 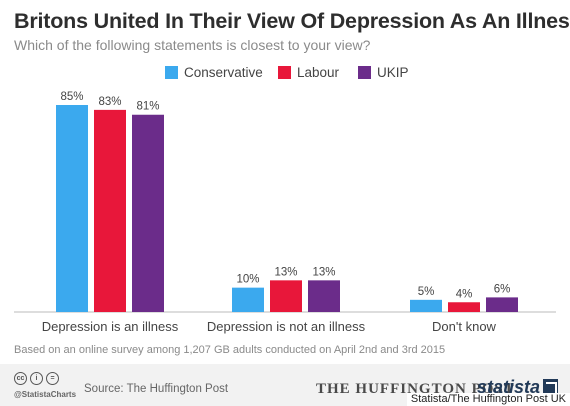 What do you see at coordinates (286, 326) in the screenshot?
I see `category-label: Depression is not an illness` at bounding box center [286, 326].